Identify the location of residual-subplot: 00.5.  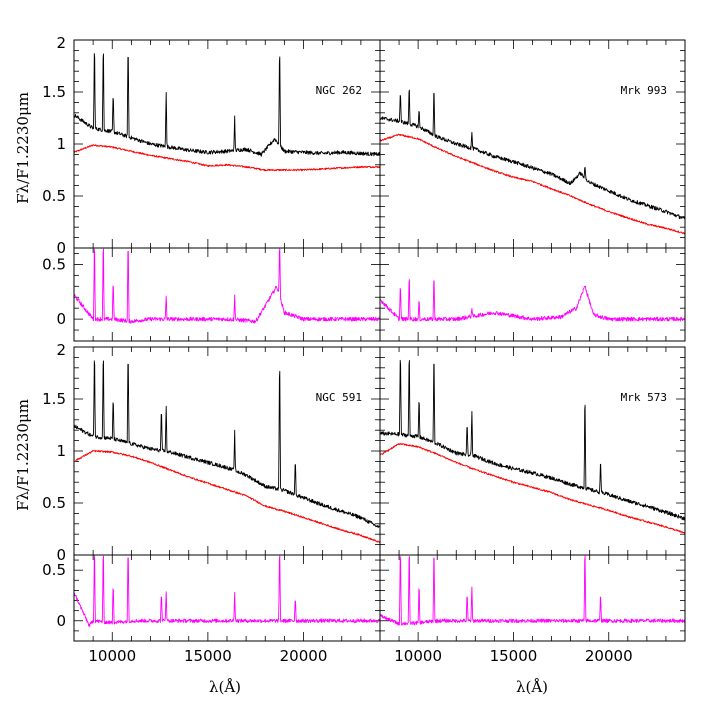
(211, 294).